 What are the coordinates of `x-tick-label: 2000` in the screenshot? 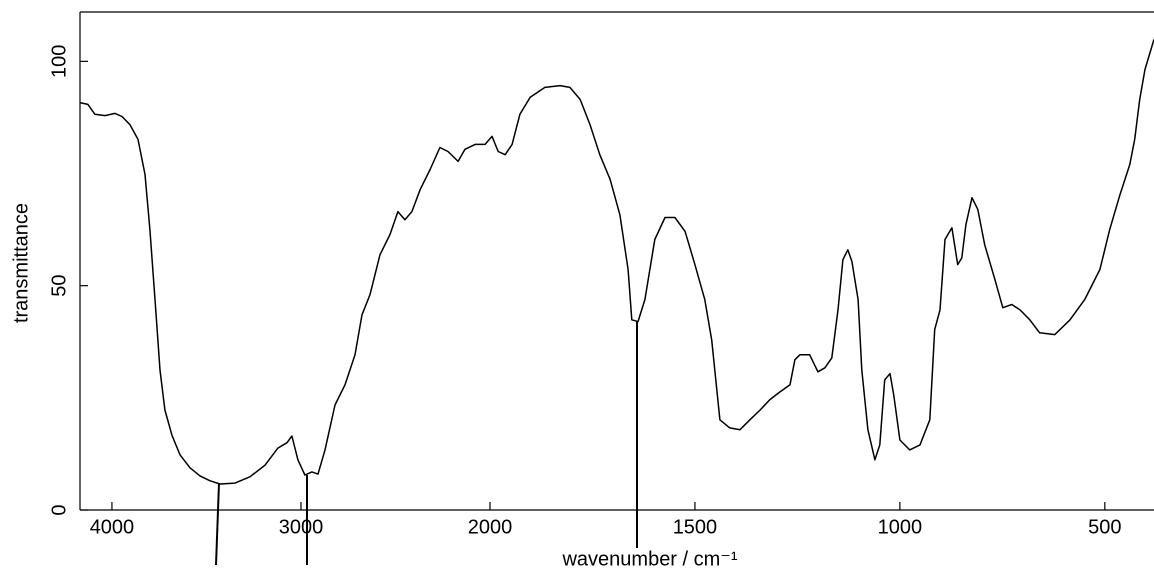 It's located at (490, 527).